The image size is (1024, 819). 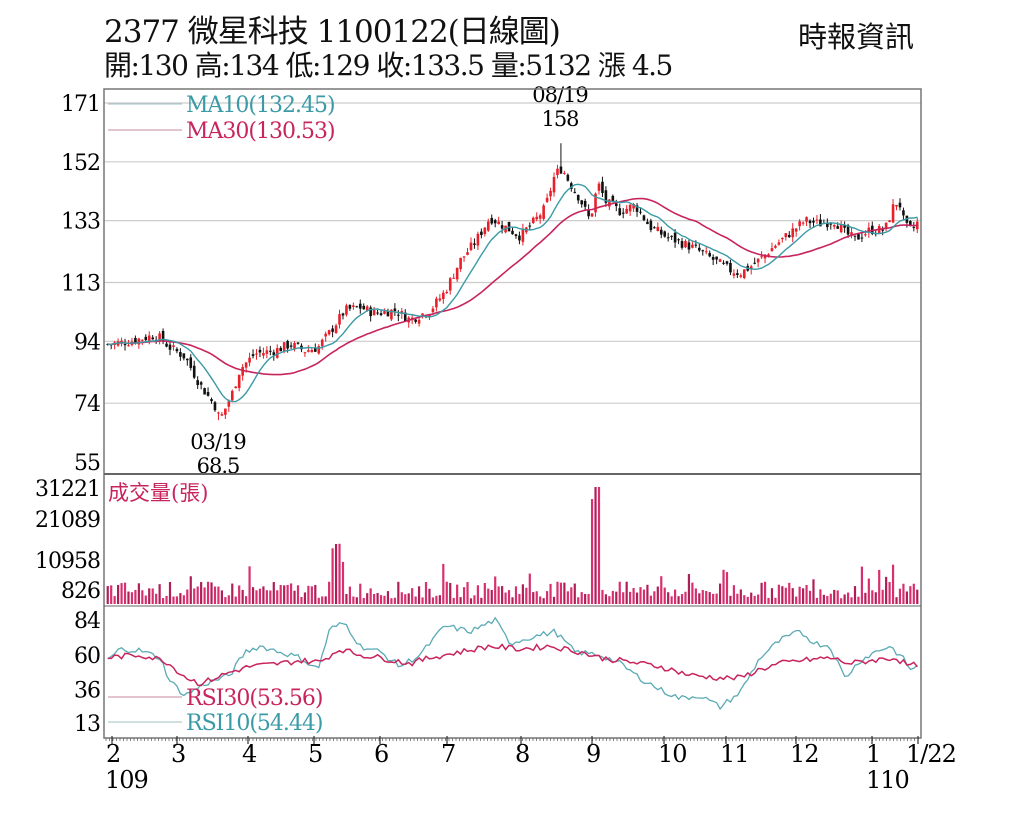 What do you see at coordinates (931, 754) in the screenshot?
I see `x-month-label: 1/22` at bounding box center [931, 754].